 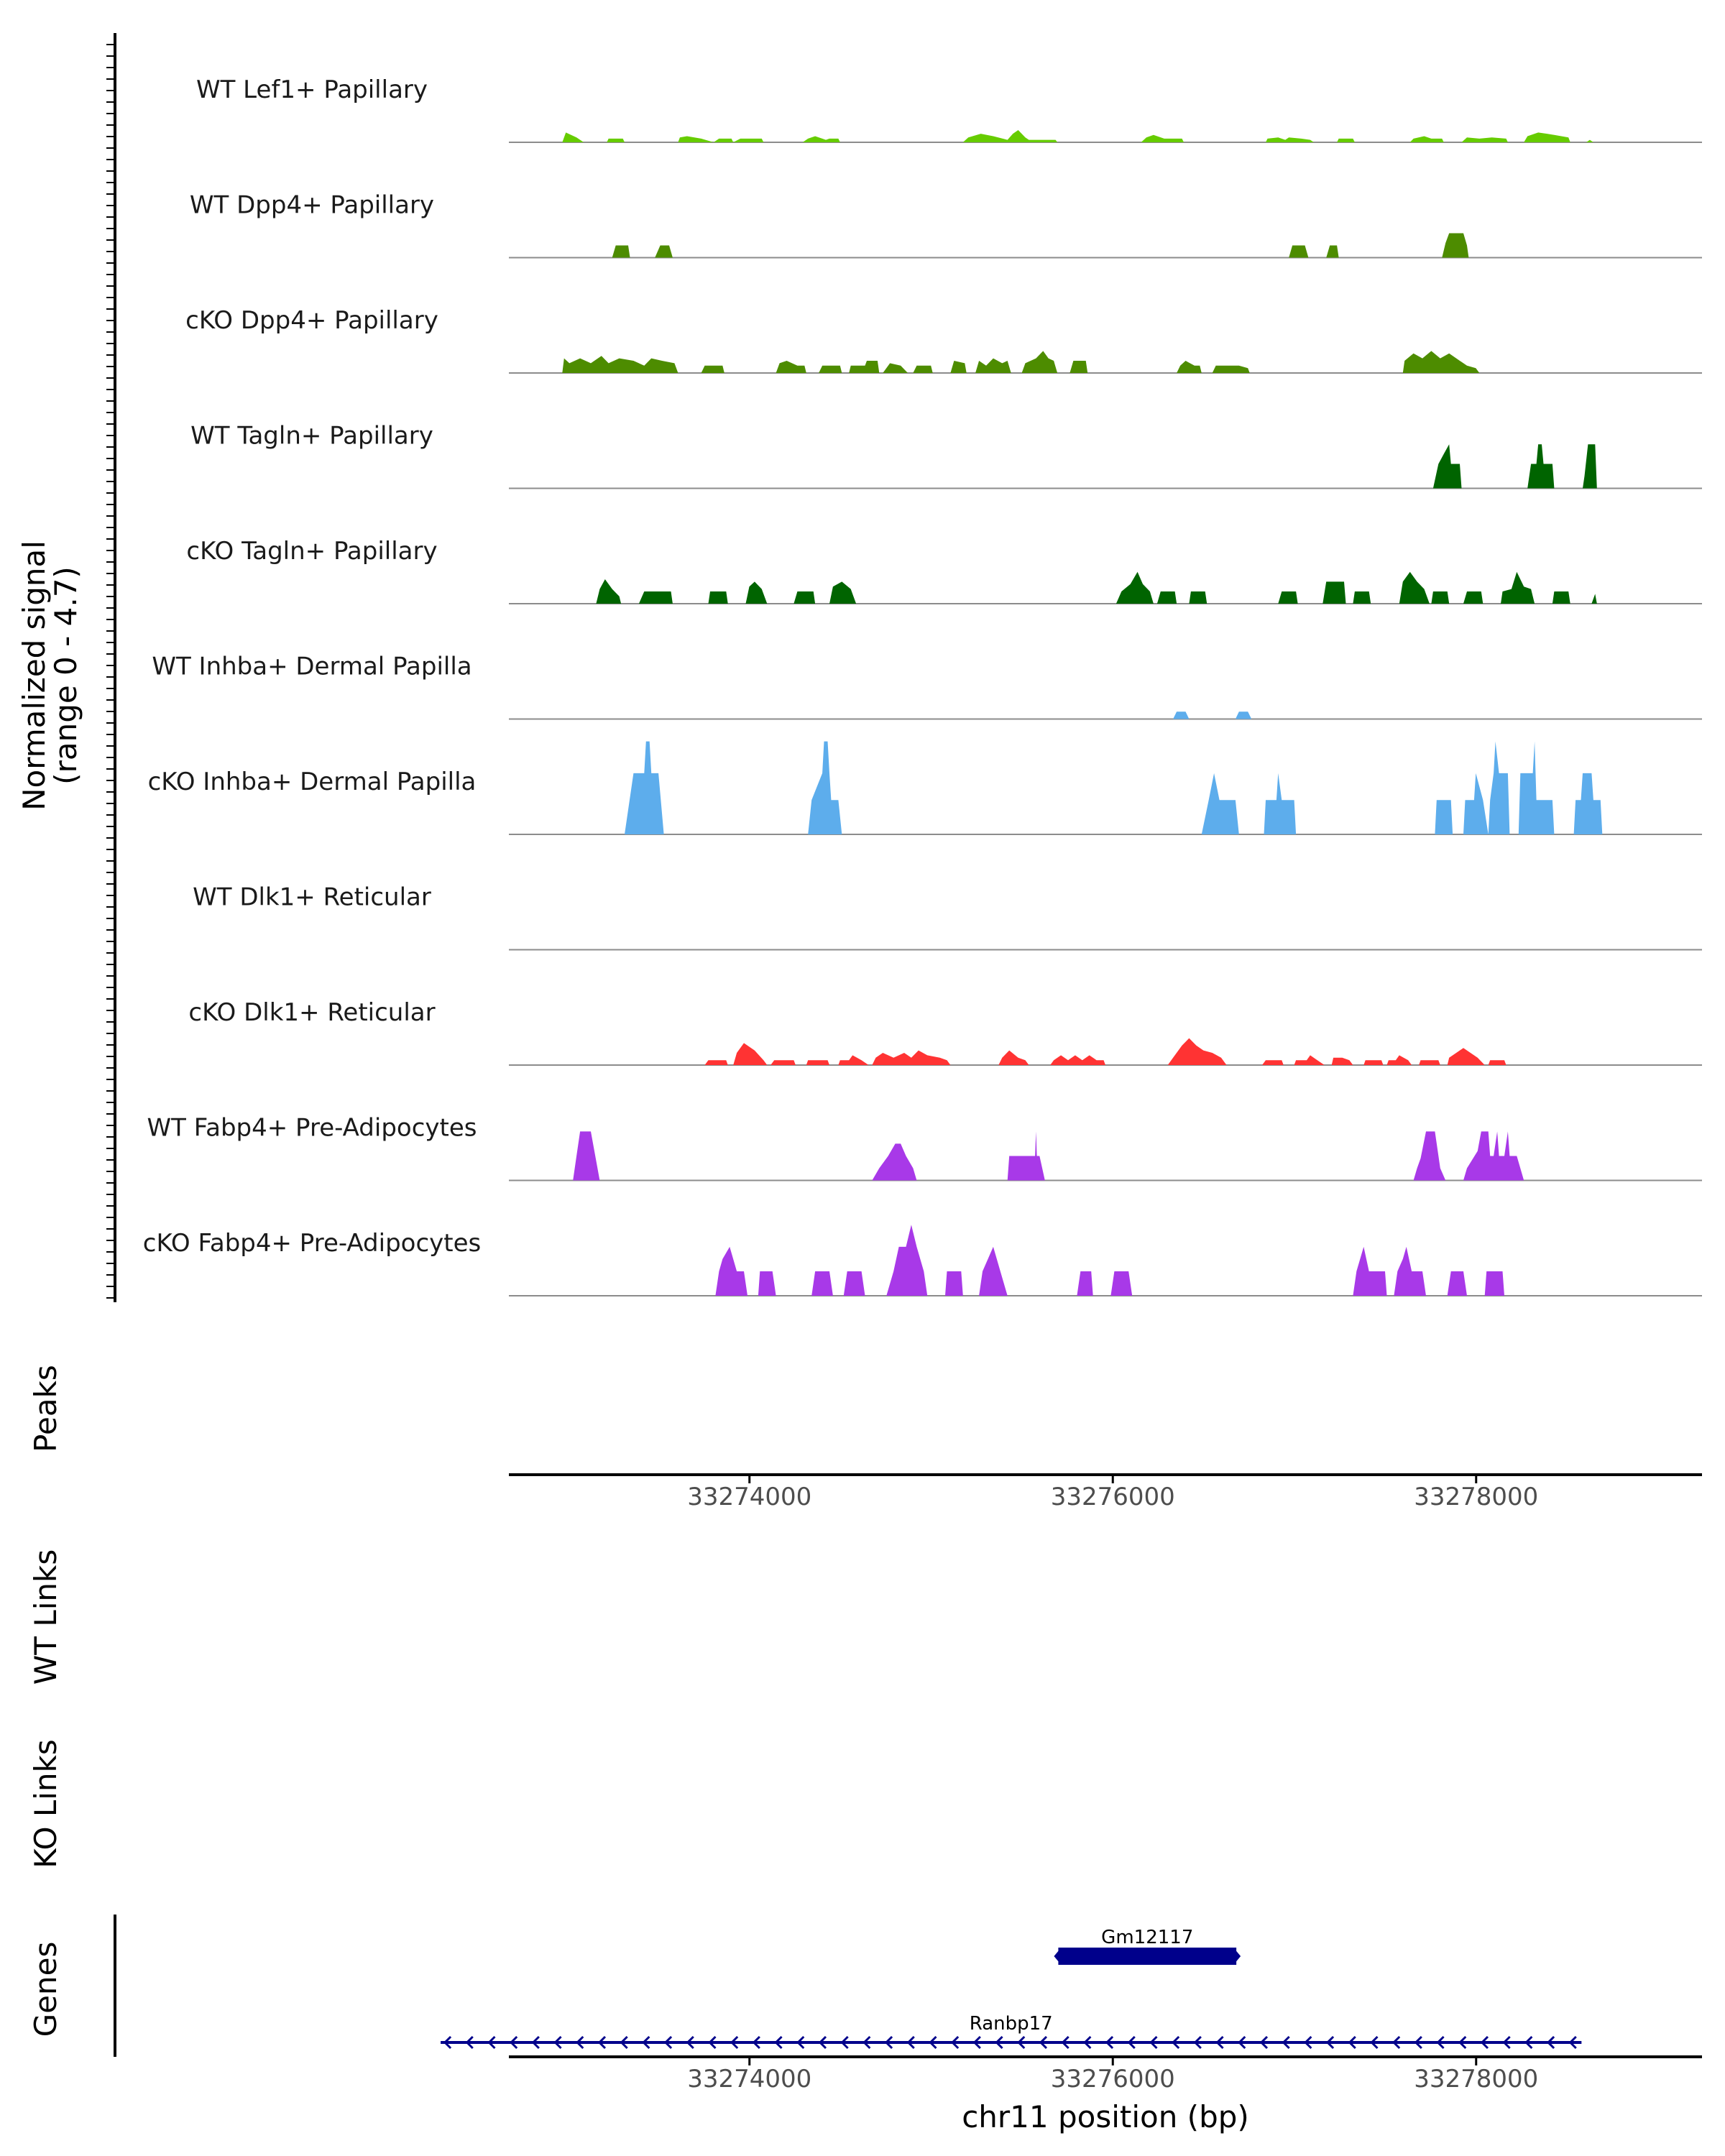 I want to click on genes-x-ticks: 33274000 33276000 33278000, so click(x=1112, y=2075).